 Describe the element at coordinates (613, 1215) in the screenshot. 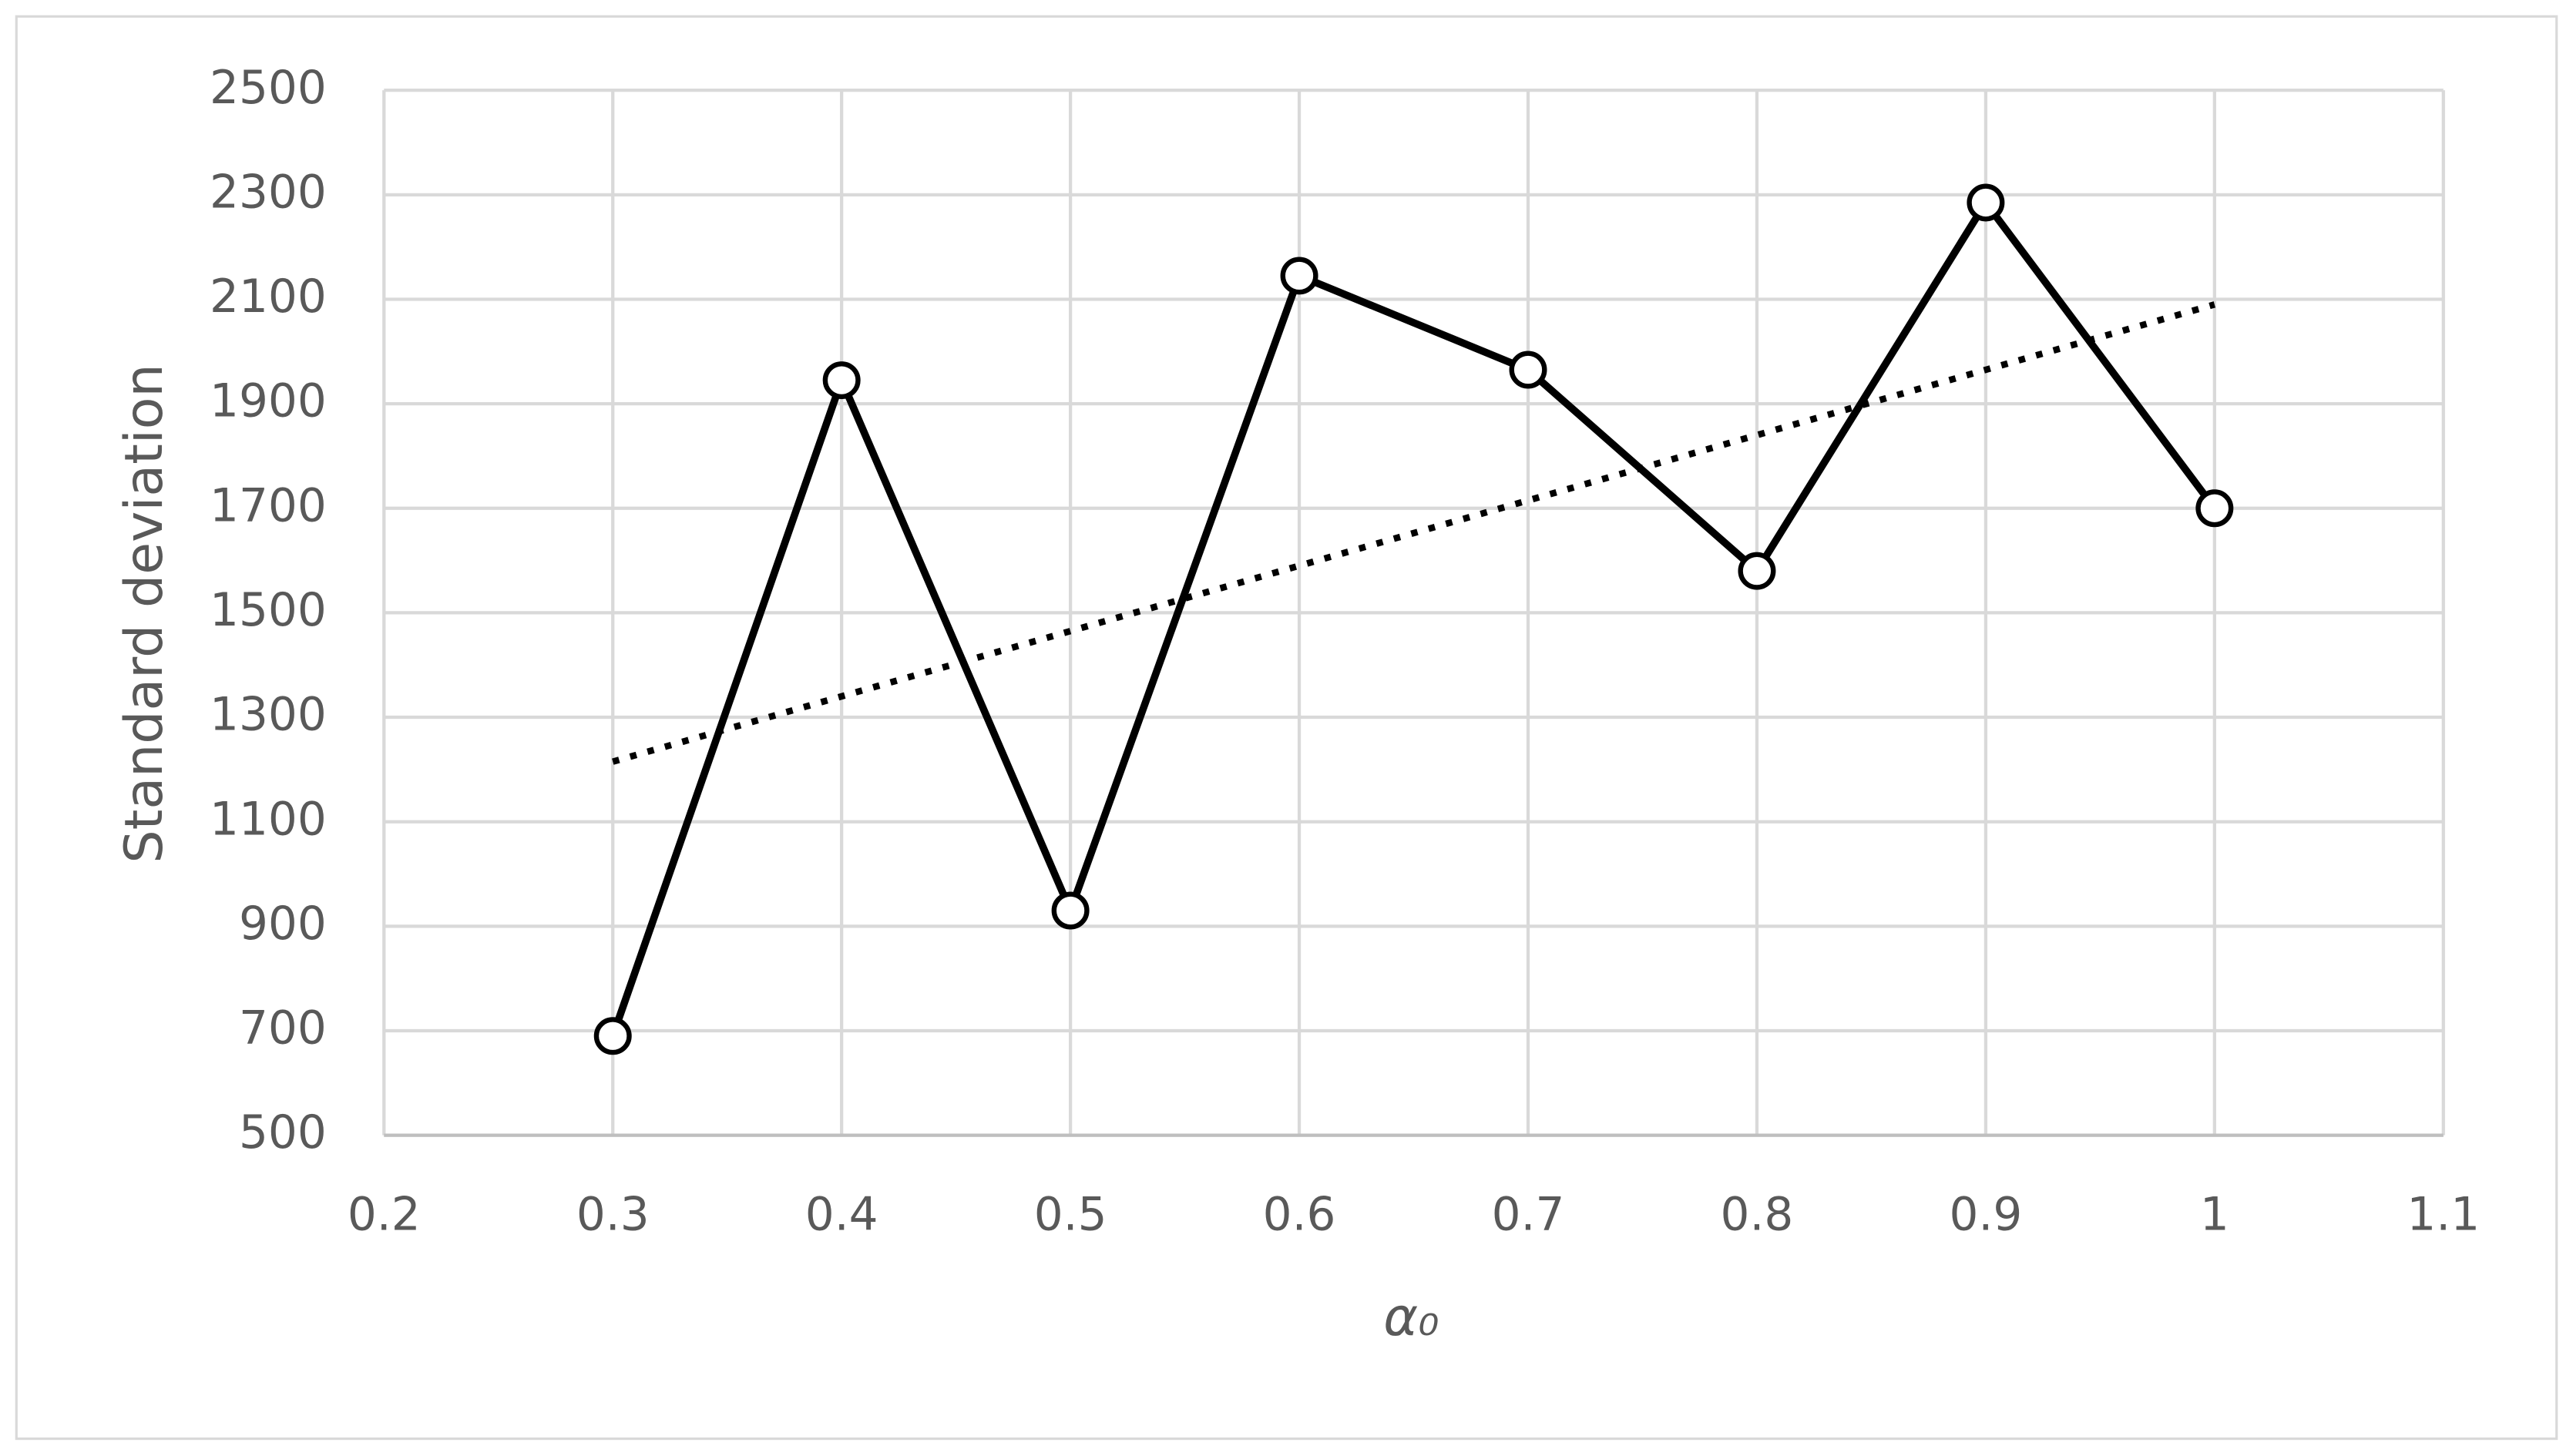

I see `x-tick-label: 0.3` at that location.